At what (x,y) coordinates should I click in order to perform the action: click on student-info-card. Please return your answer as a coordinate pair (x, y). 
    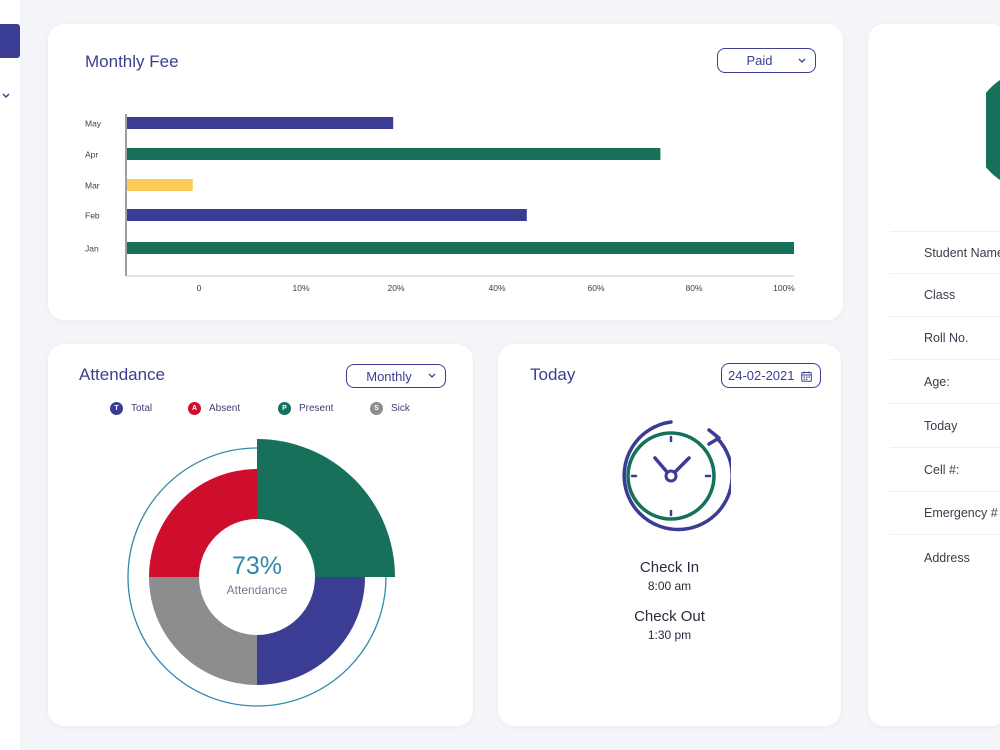
    Looking at the image, I should click on (934, 375).